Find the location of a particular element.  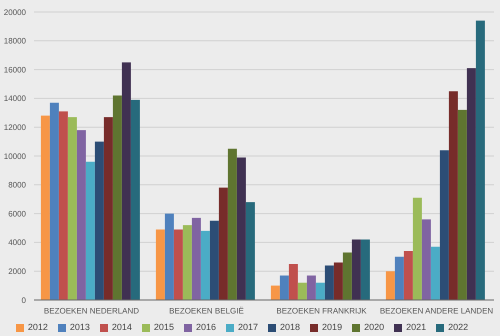

legend-label: 2015 is located at coordinates (164, 327).